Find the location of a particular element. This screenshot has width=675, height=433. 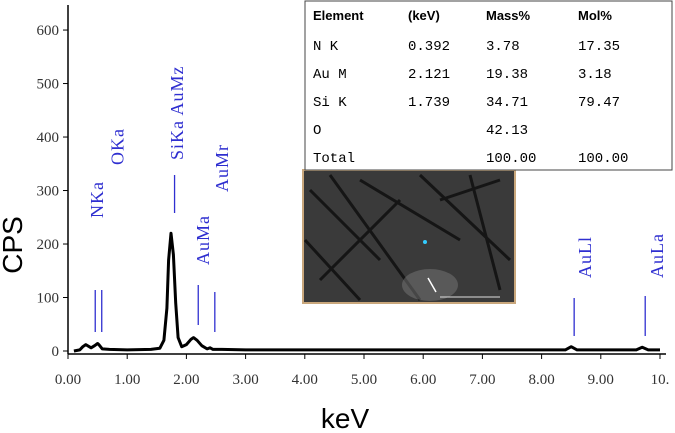

table-cell: Si K is located at coordinates (330, 103).